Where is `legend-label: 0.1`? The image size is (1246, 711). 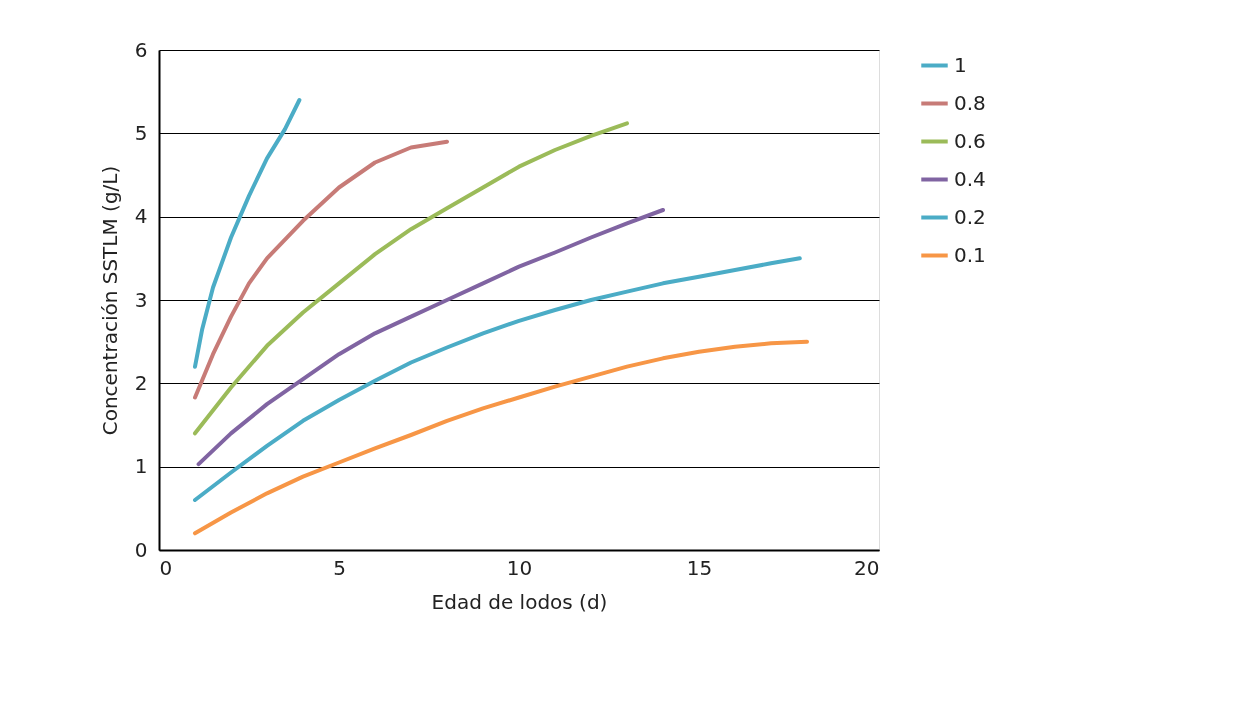
legend-label: 0.1 is located at coordinates (970, 254).